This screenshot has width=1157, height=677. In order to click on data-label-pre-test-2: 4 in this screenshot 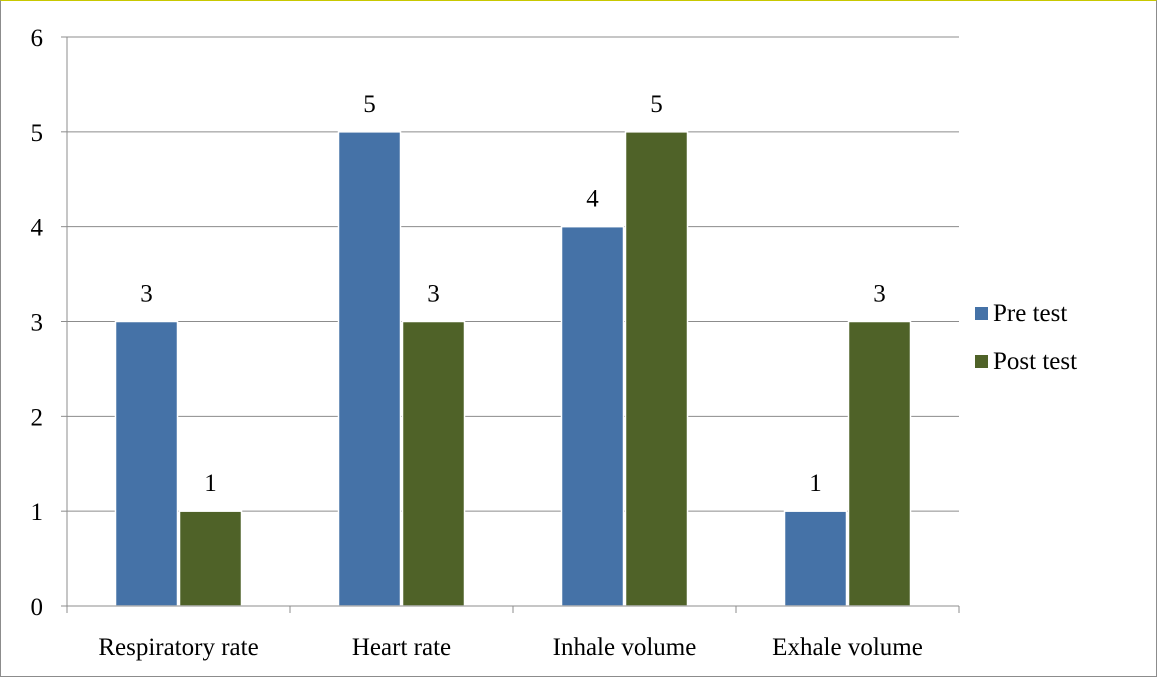, I will do `click(592, 199)`.